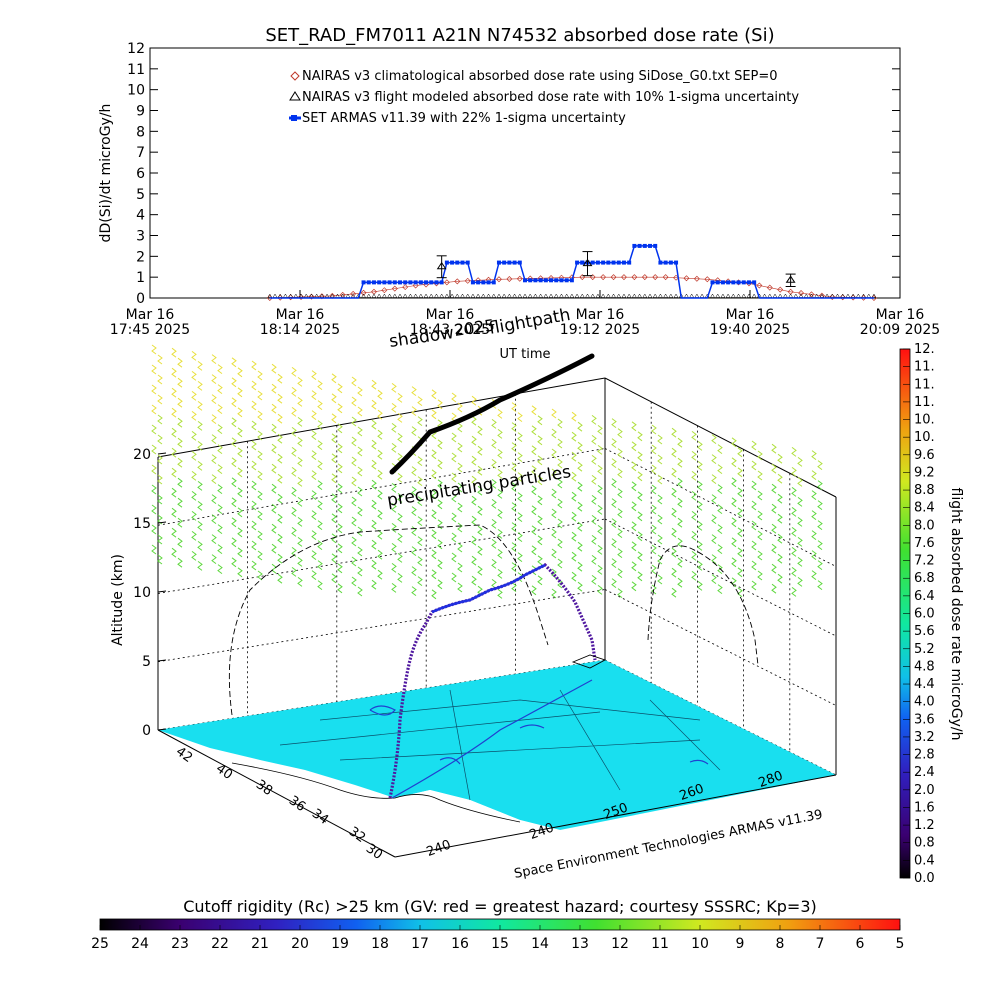 The height and width of the screenshot is (1004, 1000). I want to click on wall-grid-line, so click(720, 717).